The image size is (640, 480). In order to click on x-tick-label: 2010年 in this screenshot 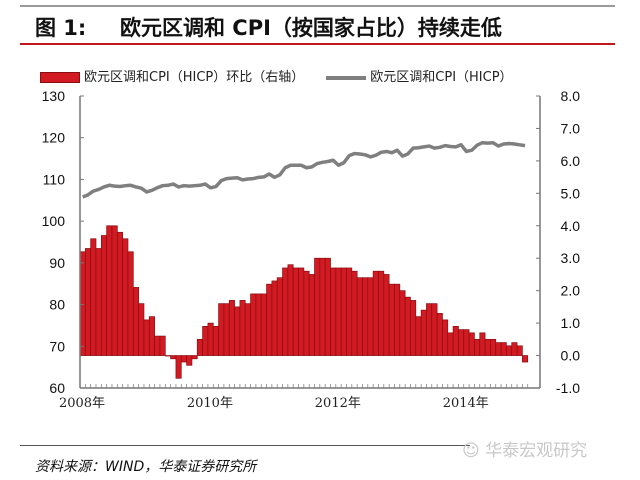, I will do `click(210, 403)`.